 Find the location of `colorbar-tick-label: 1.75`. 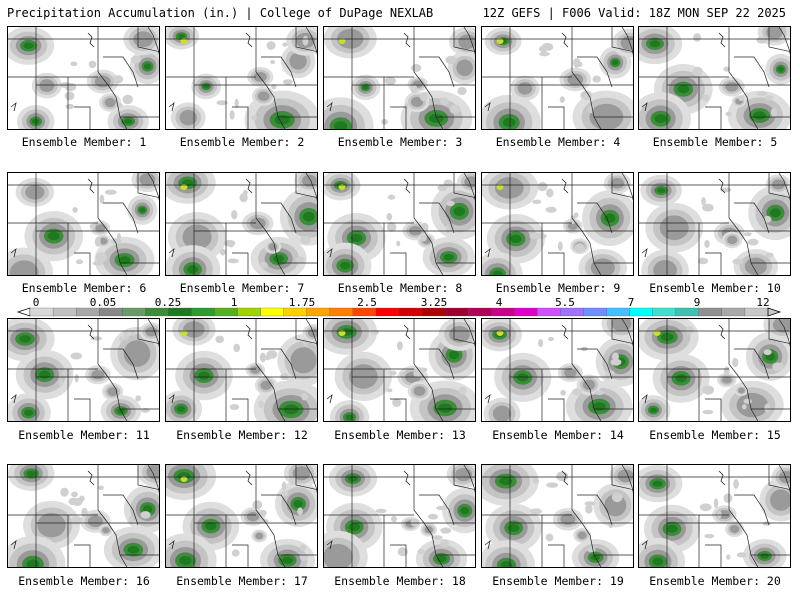

colorbar-tick-label: 1.75 is located at coordinates (302, 302).